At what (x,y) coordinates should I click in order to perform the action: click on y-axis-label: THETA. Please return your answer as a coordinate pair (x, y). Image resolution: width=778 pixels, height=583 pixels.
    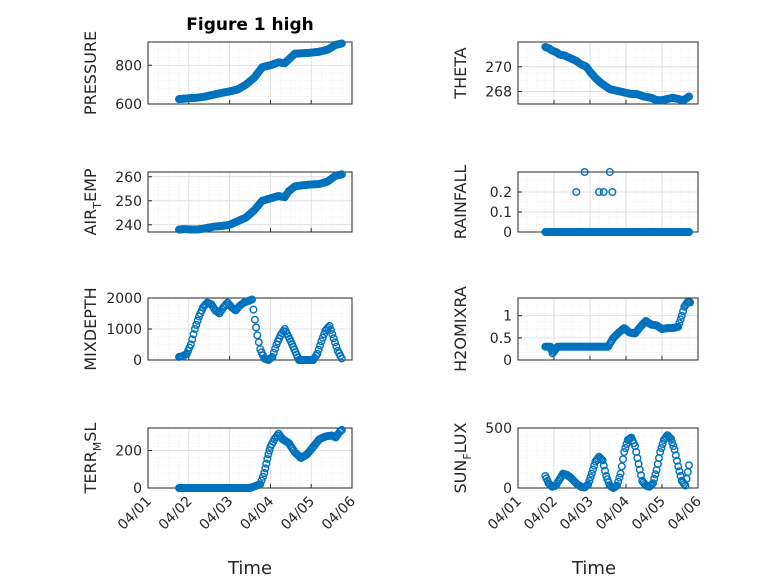
    Looking at the image, I should click on (460, 73).